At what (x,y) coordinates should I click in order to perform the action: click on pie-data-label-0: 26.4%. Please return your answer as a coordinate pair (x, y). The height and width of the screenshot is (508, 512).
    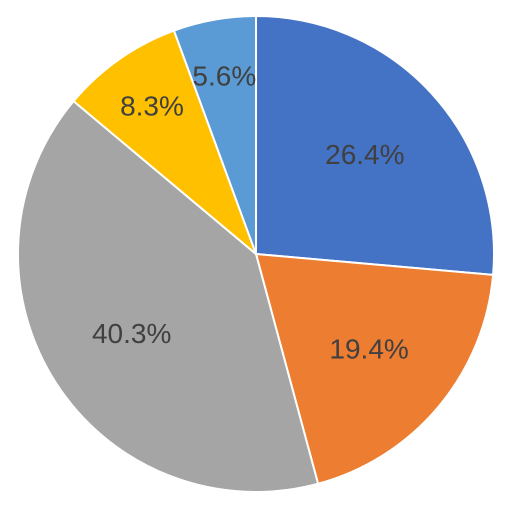
    Looking at the image, I should click on (364, 154).